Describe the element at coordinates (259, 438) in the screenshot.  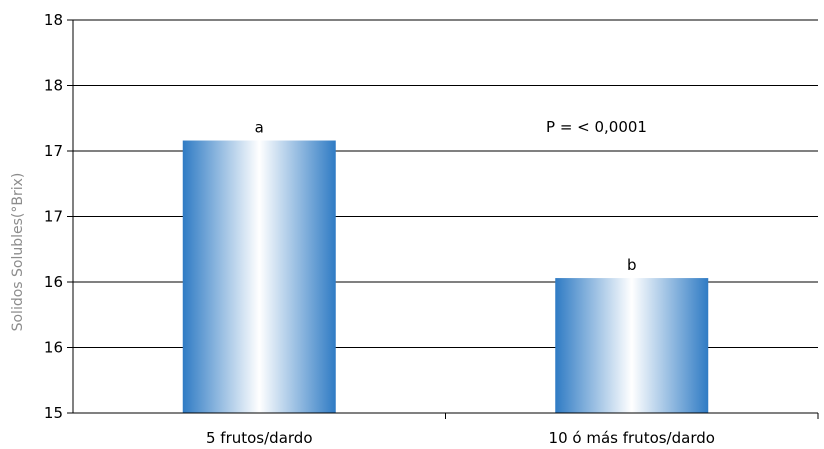
I see `x-tick-label: 5 frutos/dardo` at that location.